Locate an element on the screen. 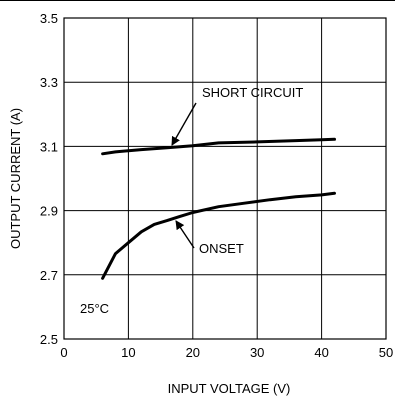 This screenshot has width=395, height=403. top-rule is located at coordinates (197, 0).